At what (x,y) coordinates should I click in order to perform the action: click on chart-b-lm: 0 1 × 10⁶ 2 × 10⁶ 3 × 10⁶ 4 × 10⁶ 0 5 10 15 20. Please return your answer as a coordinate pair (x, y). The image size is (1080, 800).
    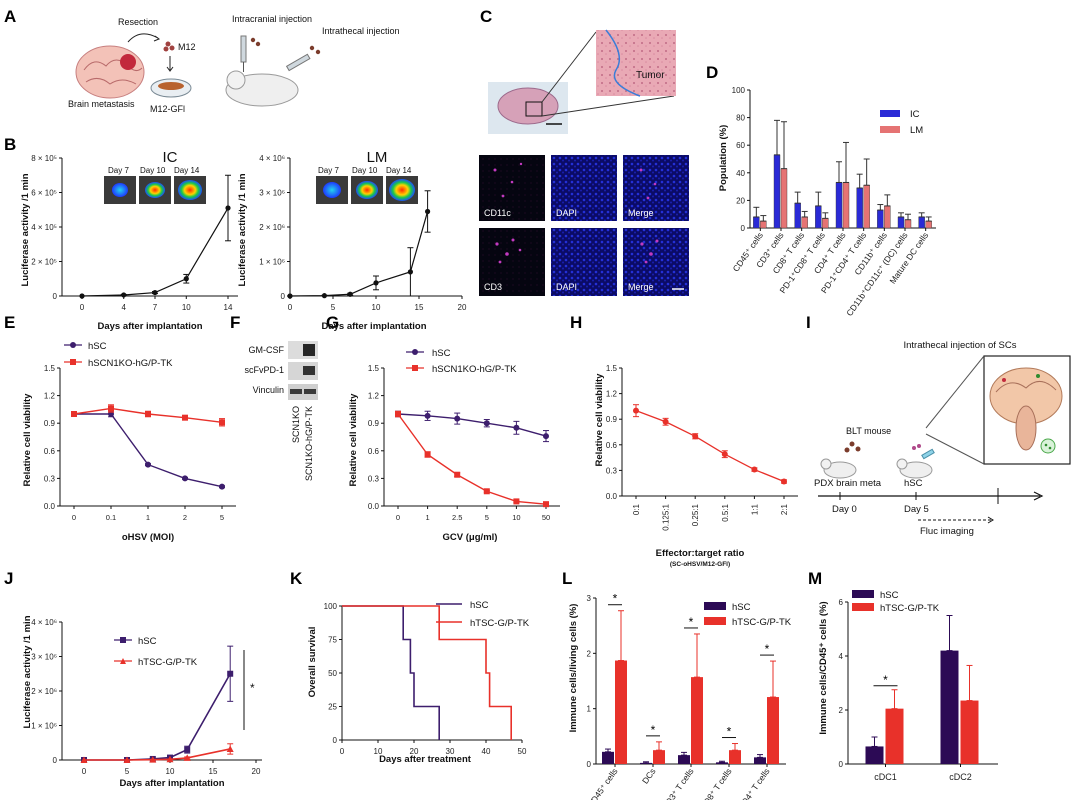
    Looking at the image, I should click on (363, 233).